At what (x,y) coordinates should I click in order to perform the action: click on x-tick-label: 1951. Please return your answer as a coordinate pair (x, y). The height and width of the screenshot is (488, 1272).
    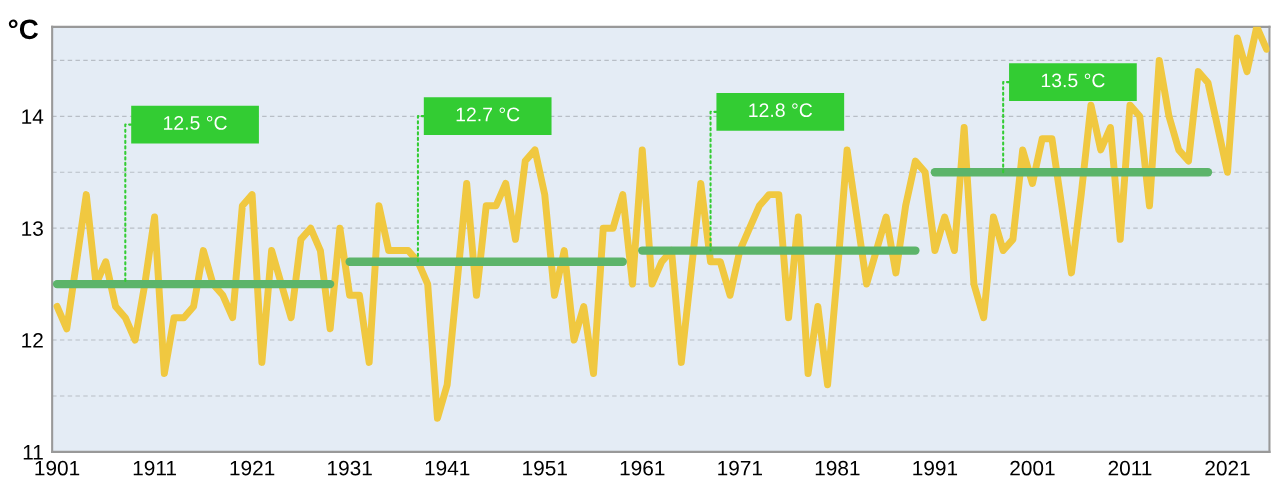
    Looking at the image, I should click on (545, 468).